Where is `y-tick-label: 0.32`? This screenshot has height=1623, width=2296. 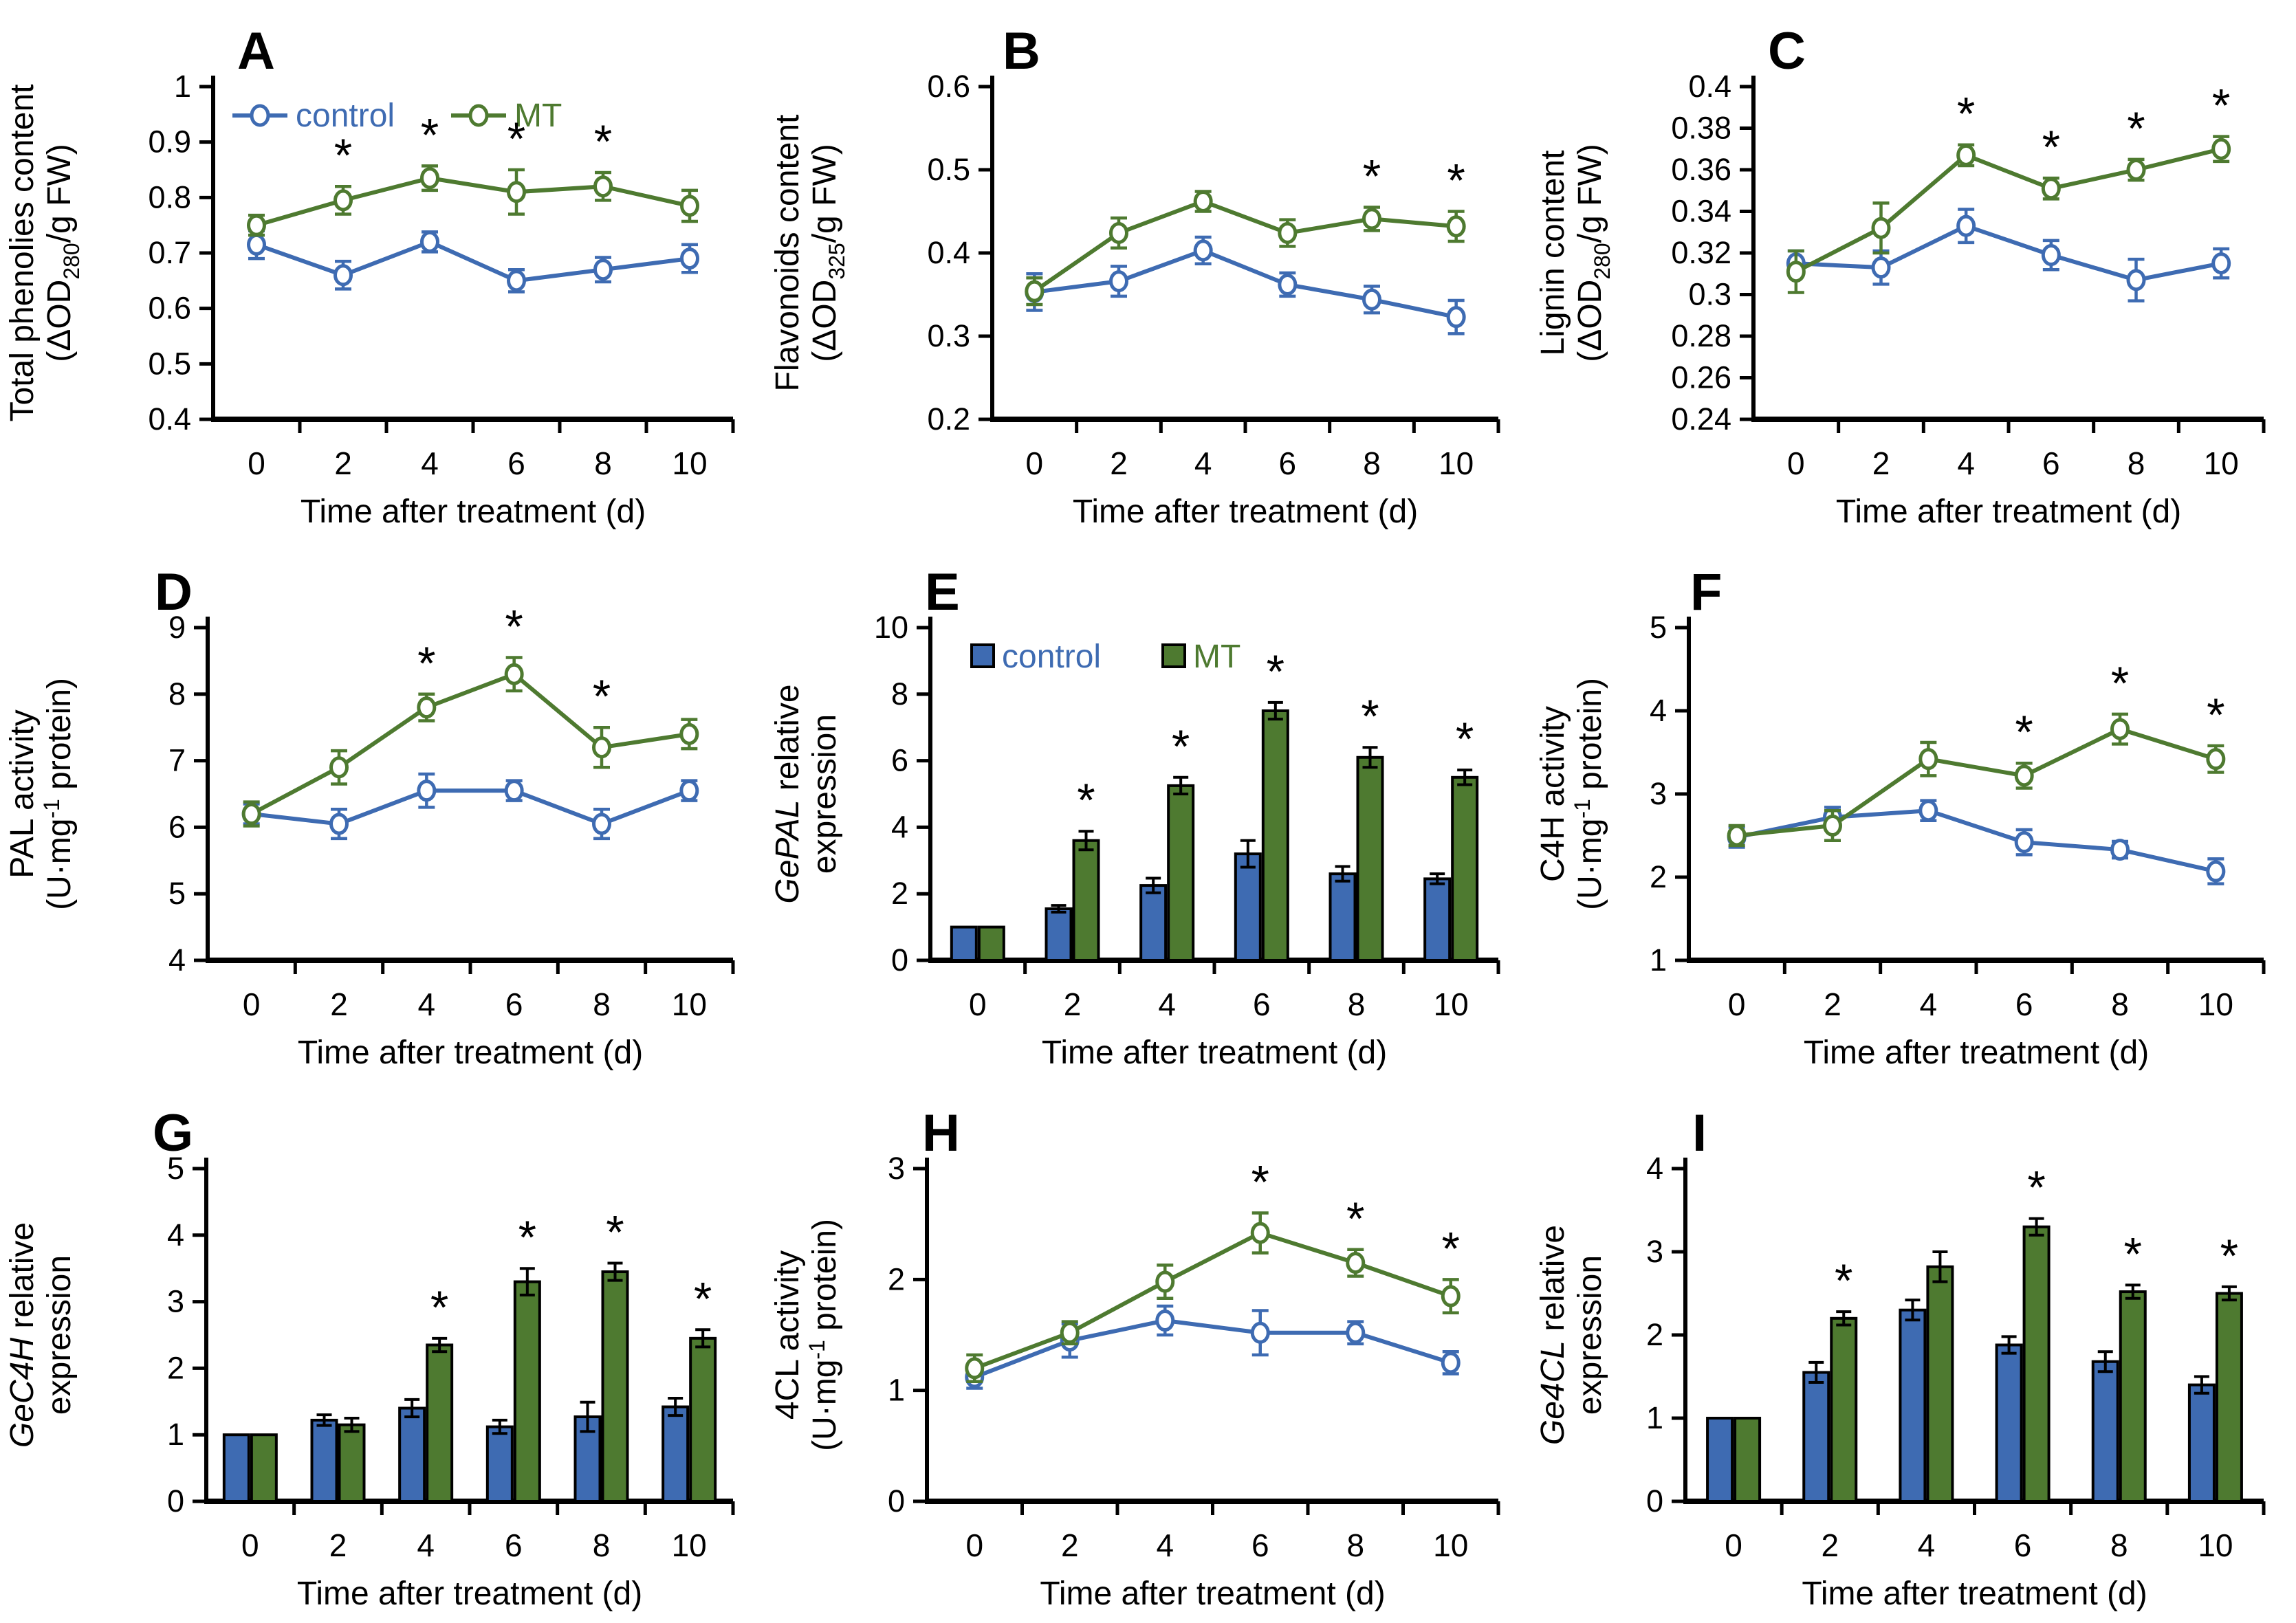
y-tick-label: 0.32 is located at coordinates (1701, 253).